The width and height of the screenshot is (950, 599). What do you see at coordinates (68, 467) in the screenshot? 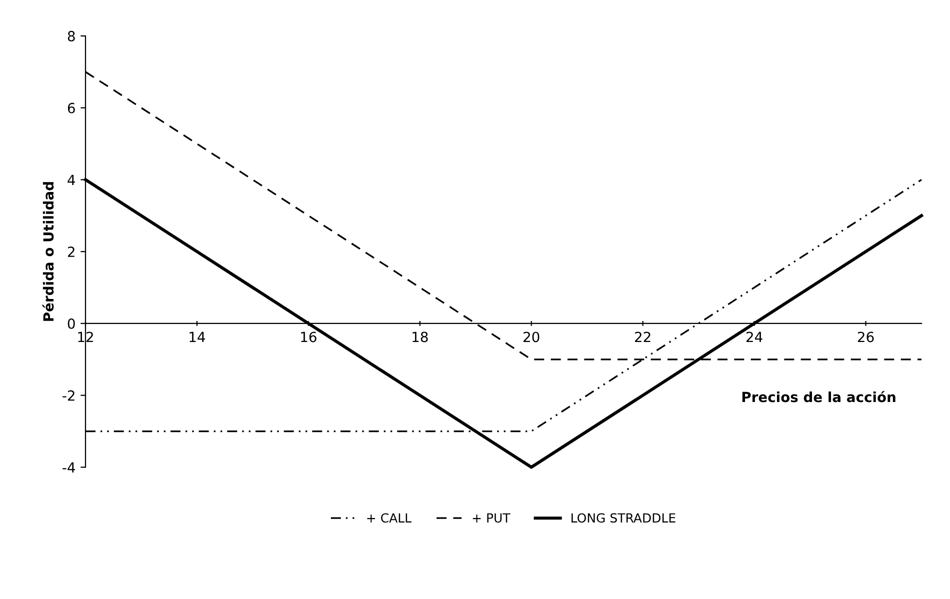
I see `y-tick-label: -4` at bounding box center [68, 467].